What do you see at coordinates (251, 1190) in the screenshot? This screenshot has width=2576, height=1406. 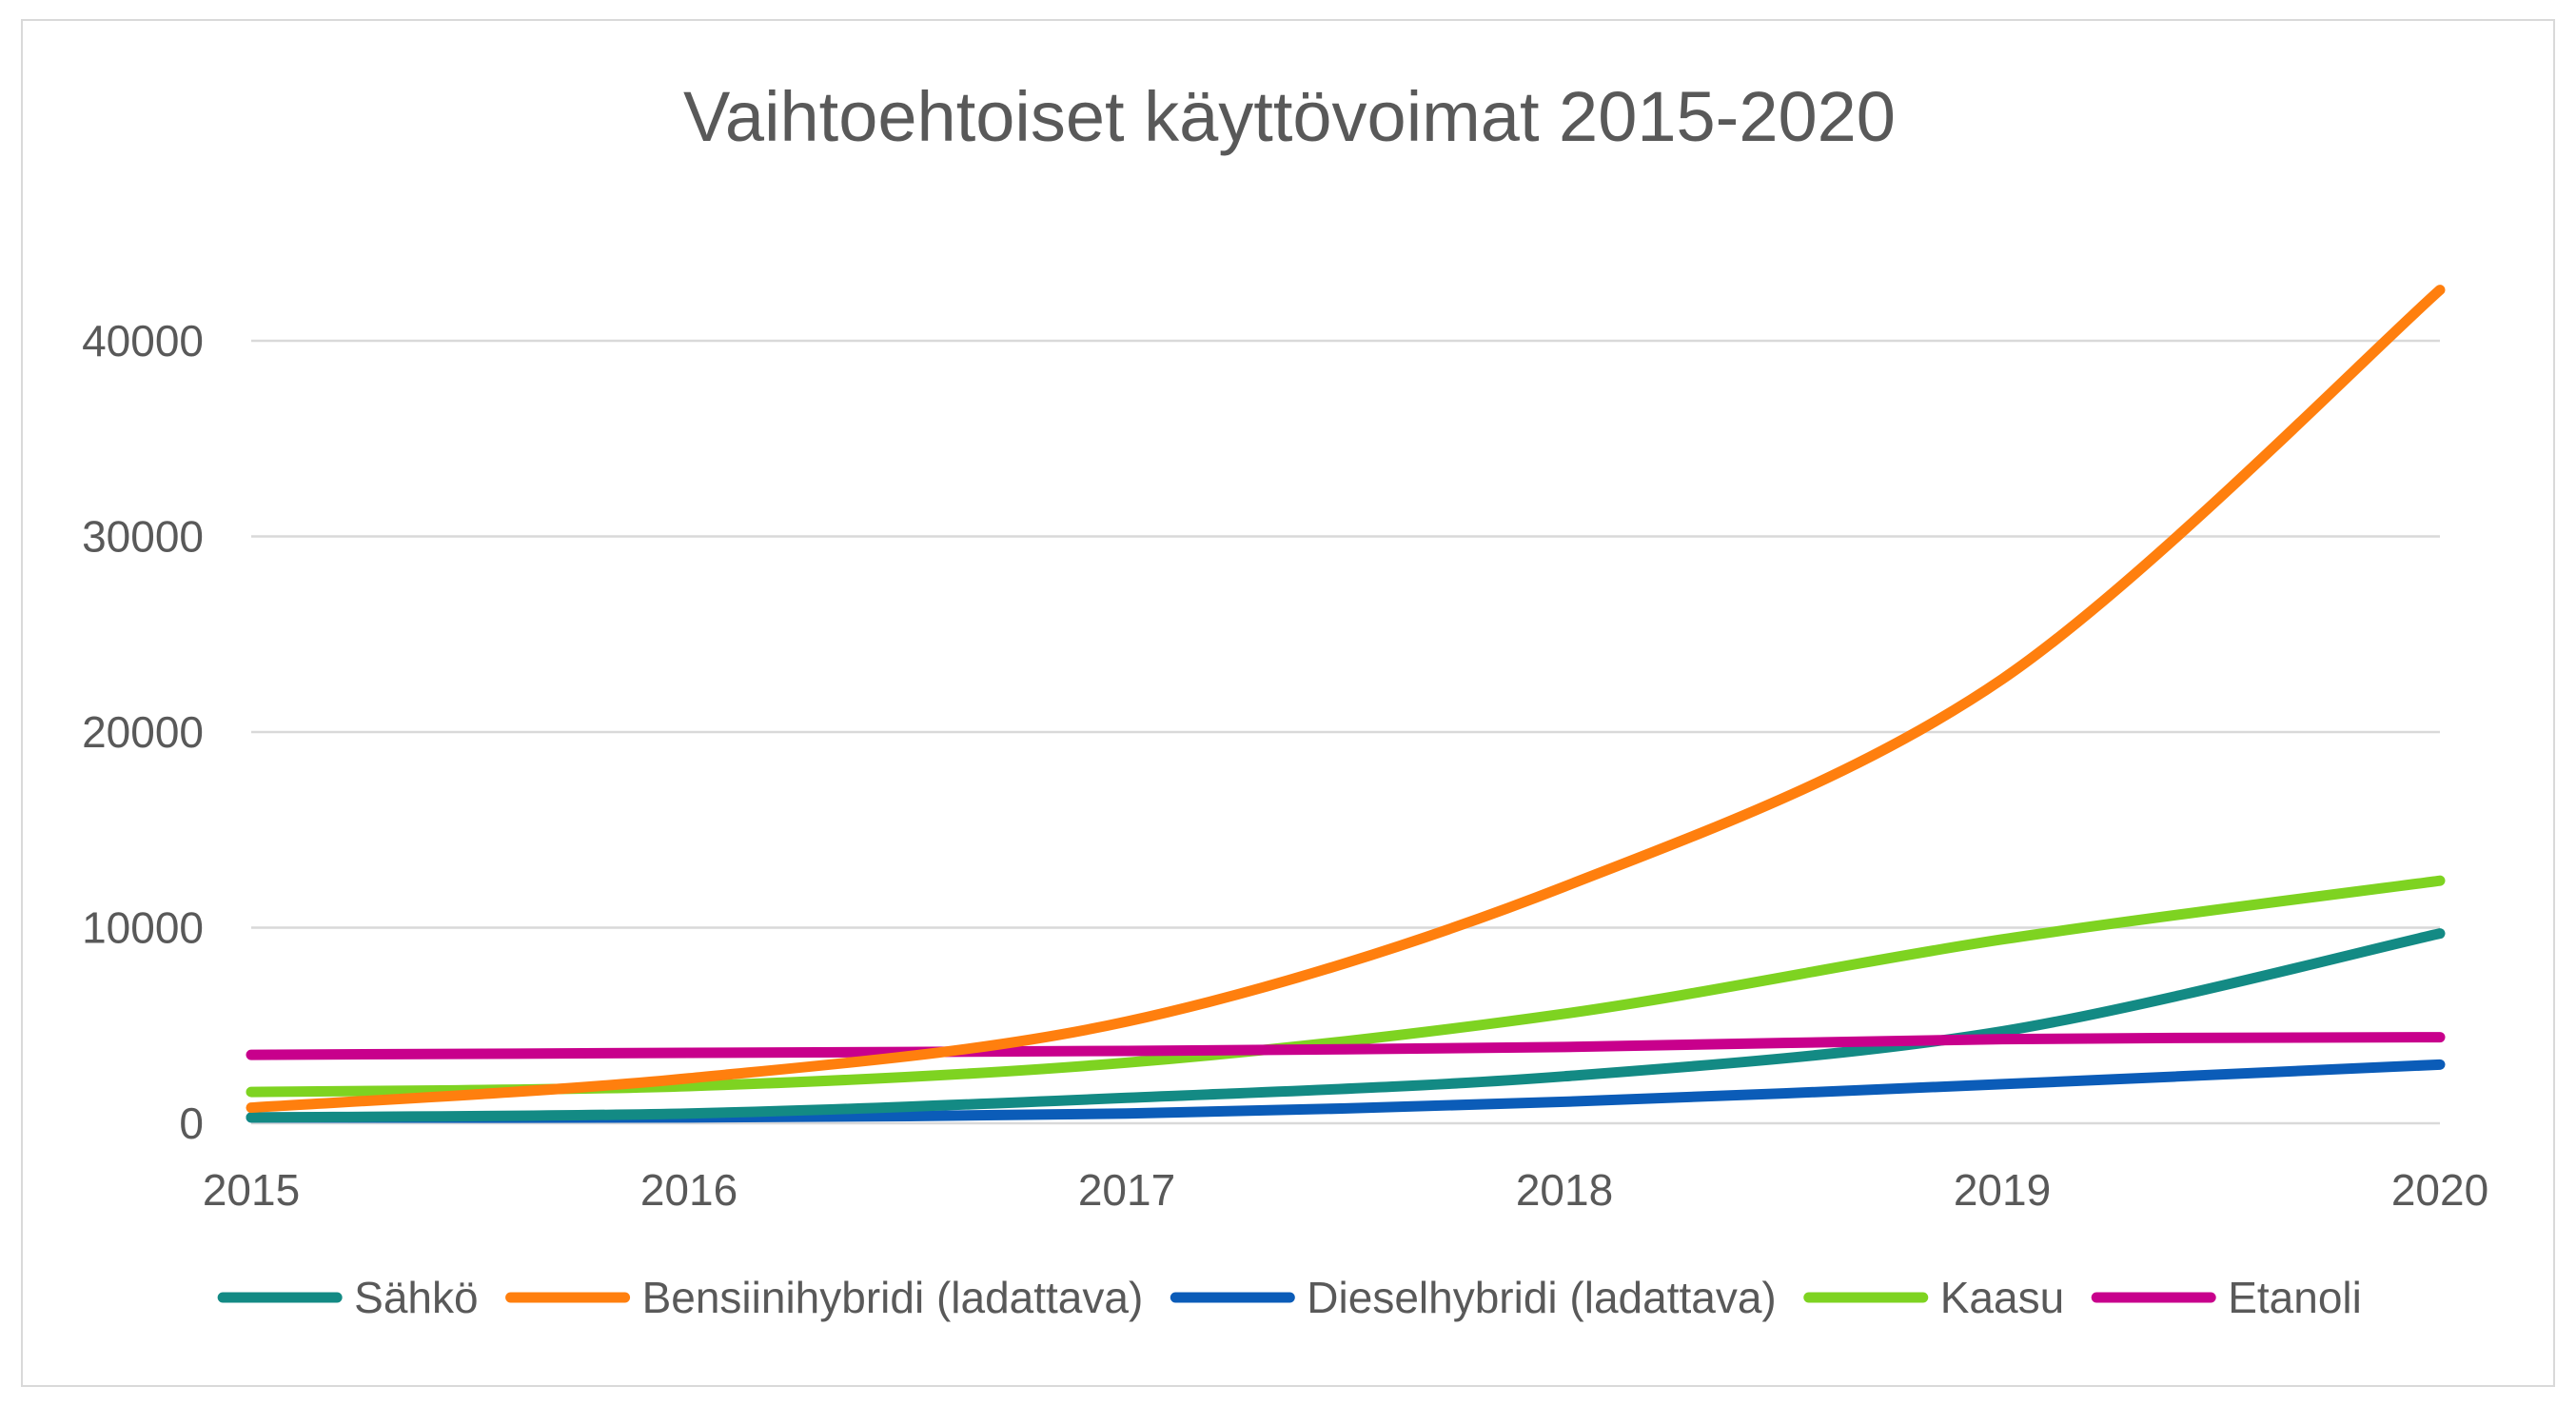 I see `x-tick-label: 2015` at bounding box center [251, 1190].